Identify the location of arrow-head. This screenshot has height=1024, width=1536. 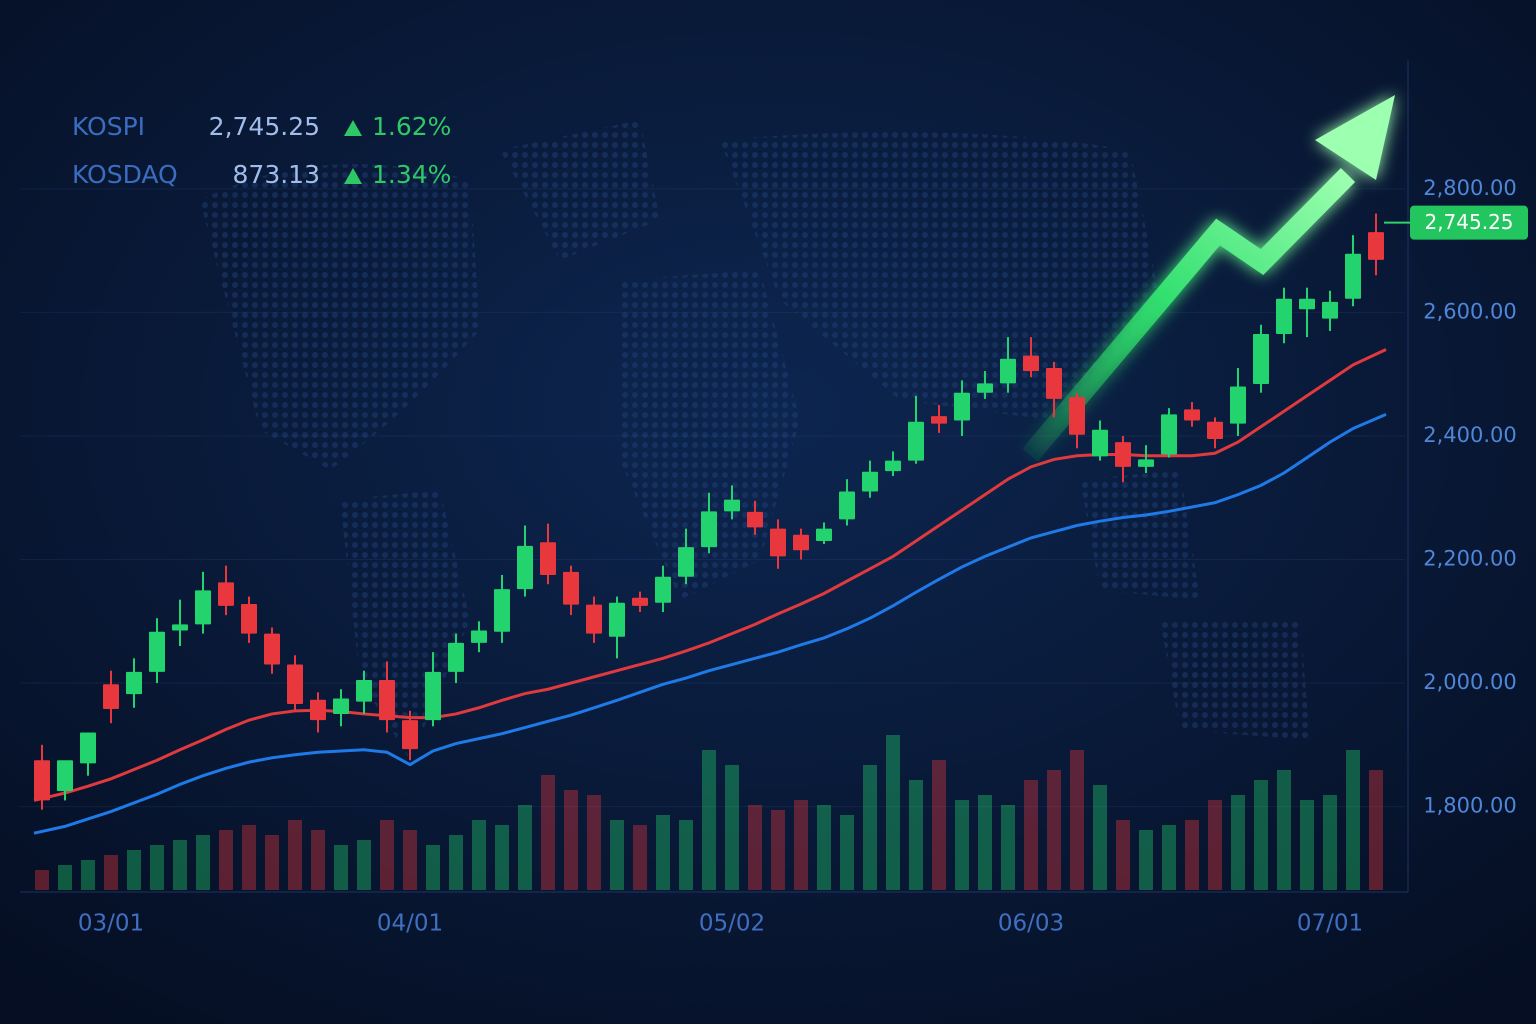
(1355, 137).